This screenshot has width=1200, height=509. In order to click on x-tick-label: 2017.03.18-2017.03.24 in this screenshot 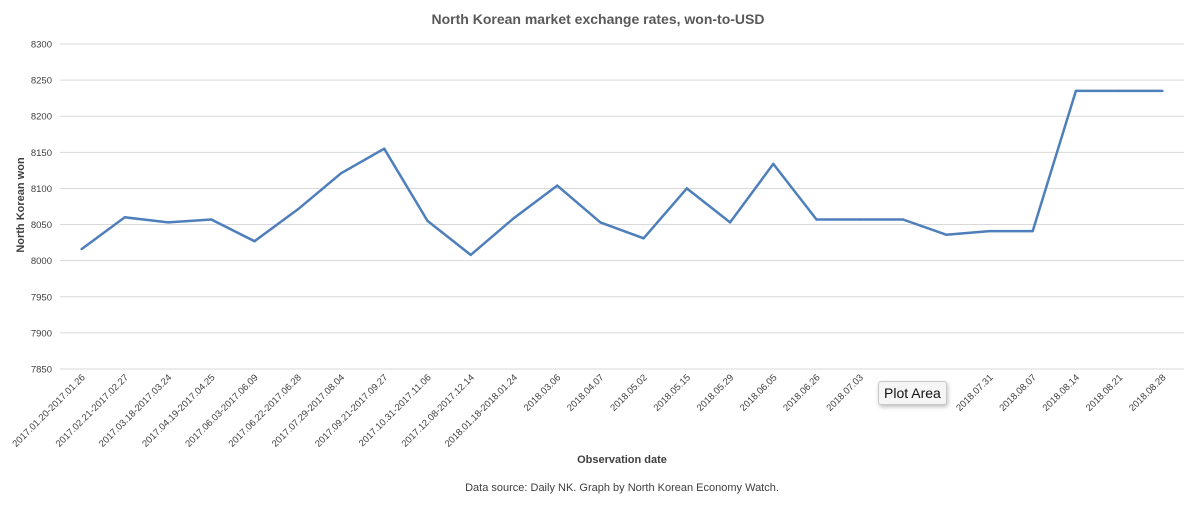, I will do `click(135, 410)`.